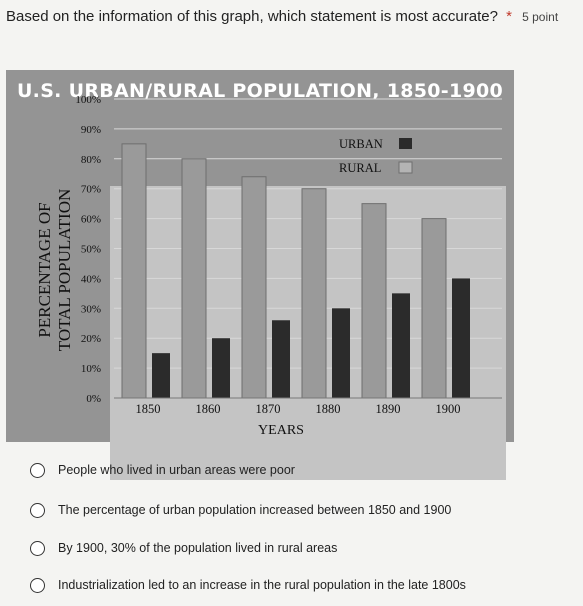 Image resolution: width=583 pixels, height=606 pixels. What do you see at coordinates (281, 430) in the screenshot?
I see `x-axis-title: YEARS` at bounding box center [281, 430].